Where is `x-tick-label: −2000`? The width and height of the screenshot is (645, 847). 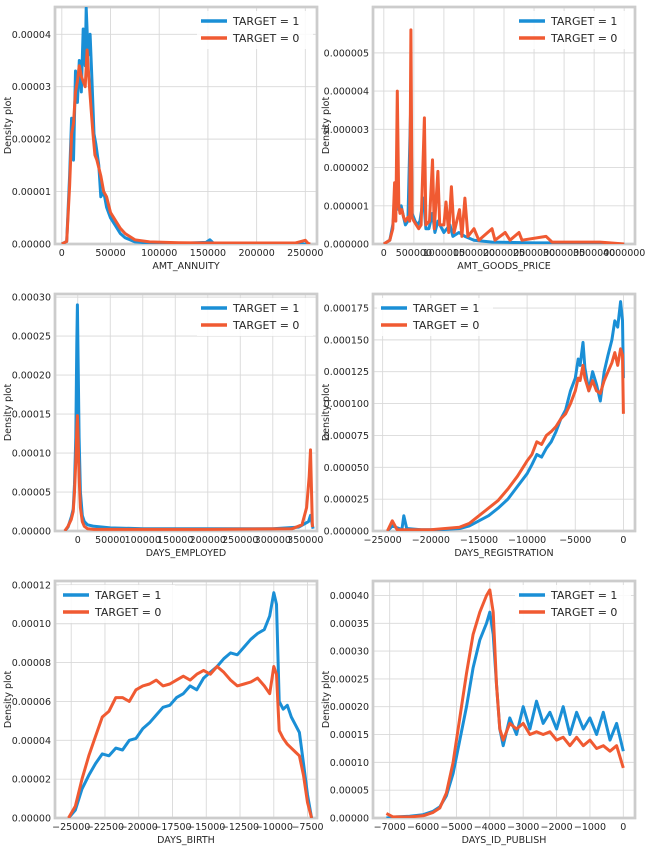
x-tick-label: −2000 is located at coordinates (556, 827).